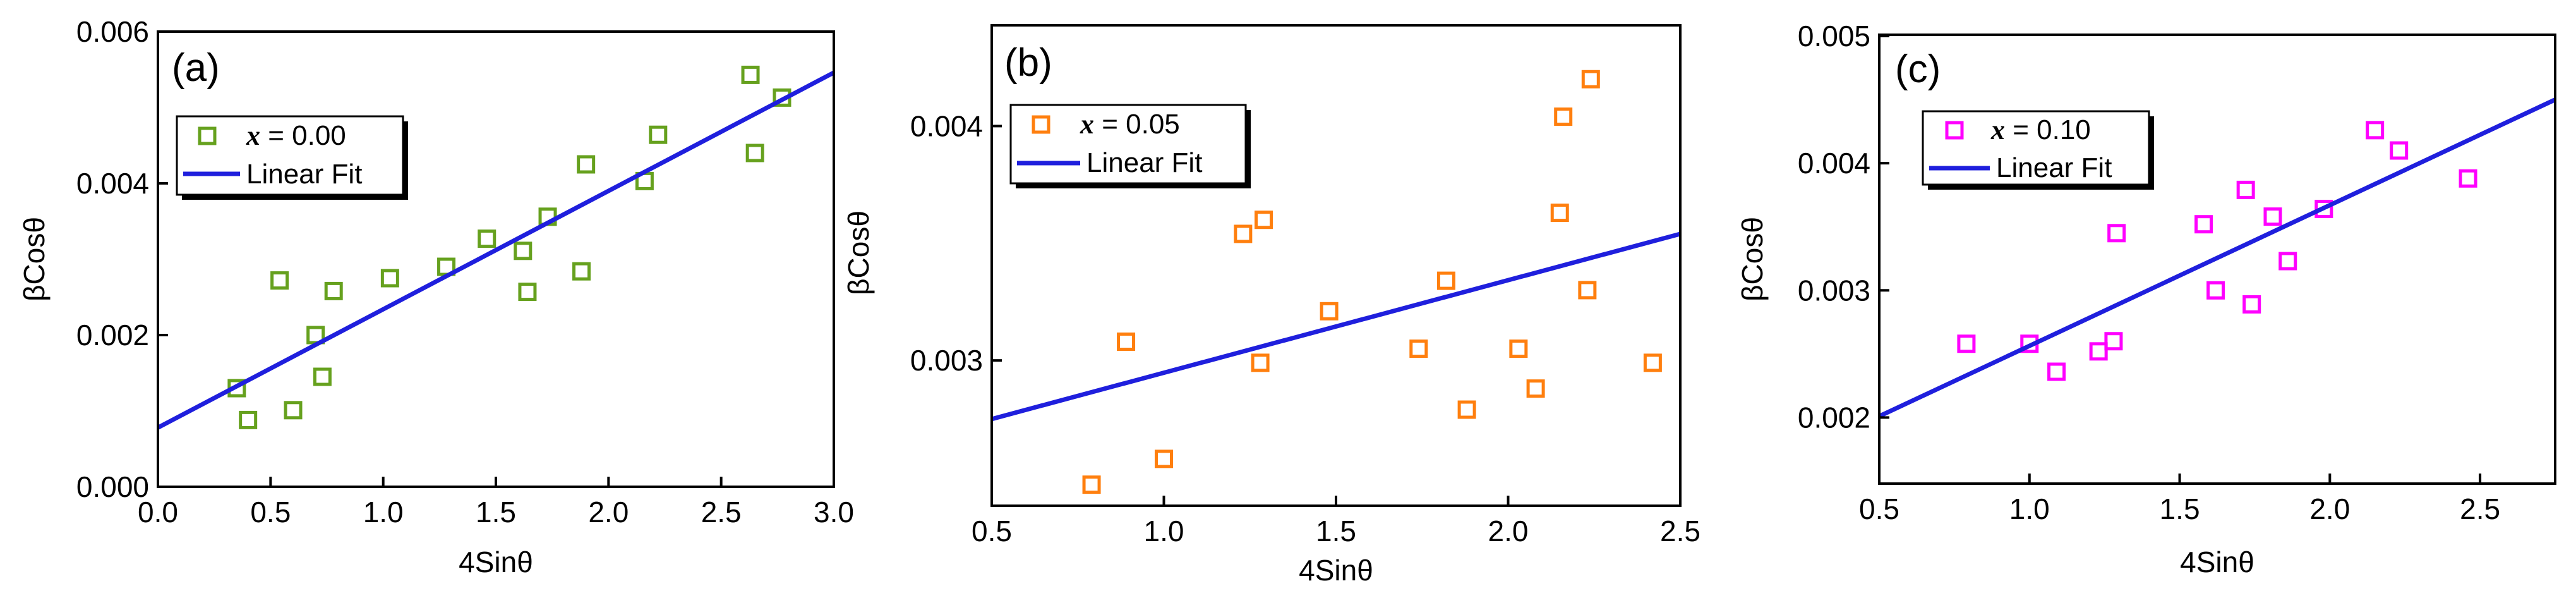 This screenshot has width=2576, height=593. I want to click on x-axis-label-c: 4Sinθ, so click(2217, 562).